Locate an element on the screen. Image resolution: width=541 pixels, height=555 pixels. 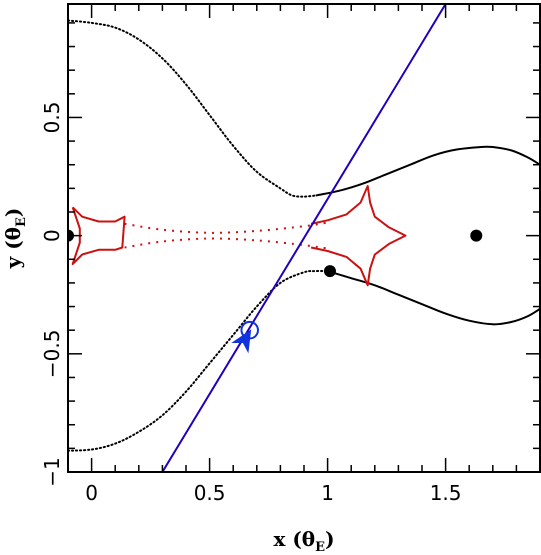
critical-curve-lower-solid is located at coordinates (433, 298).